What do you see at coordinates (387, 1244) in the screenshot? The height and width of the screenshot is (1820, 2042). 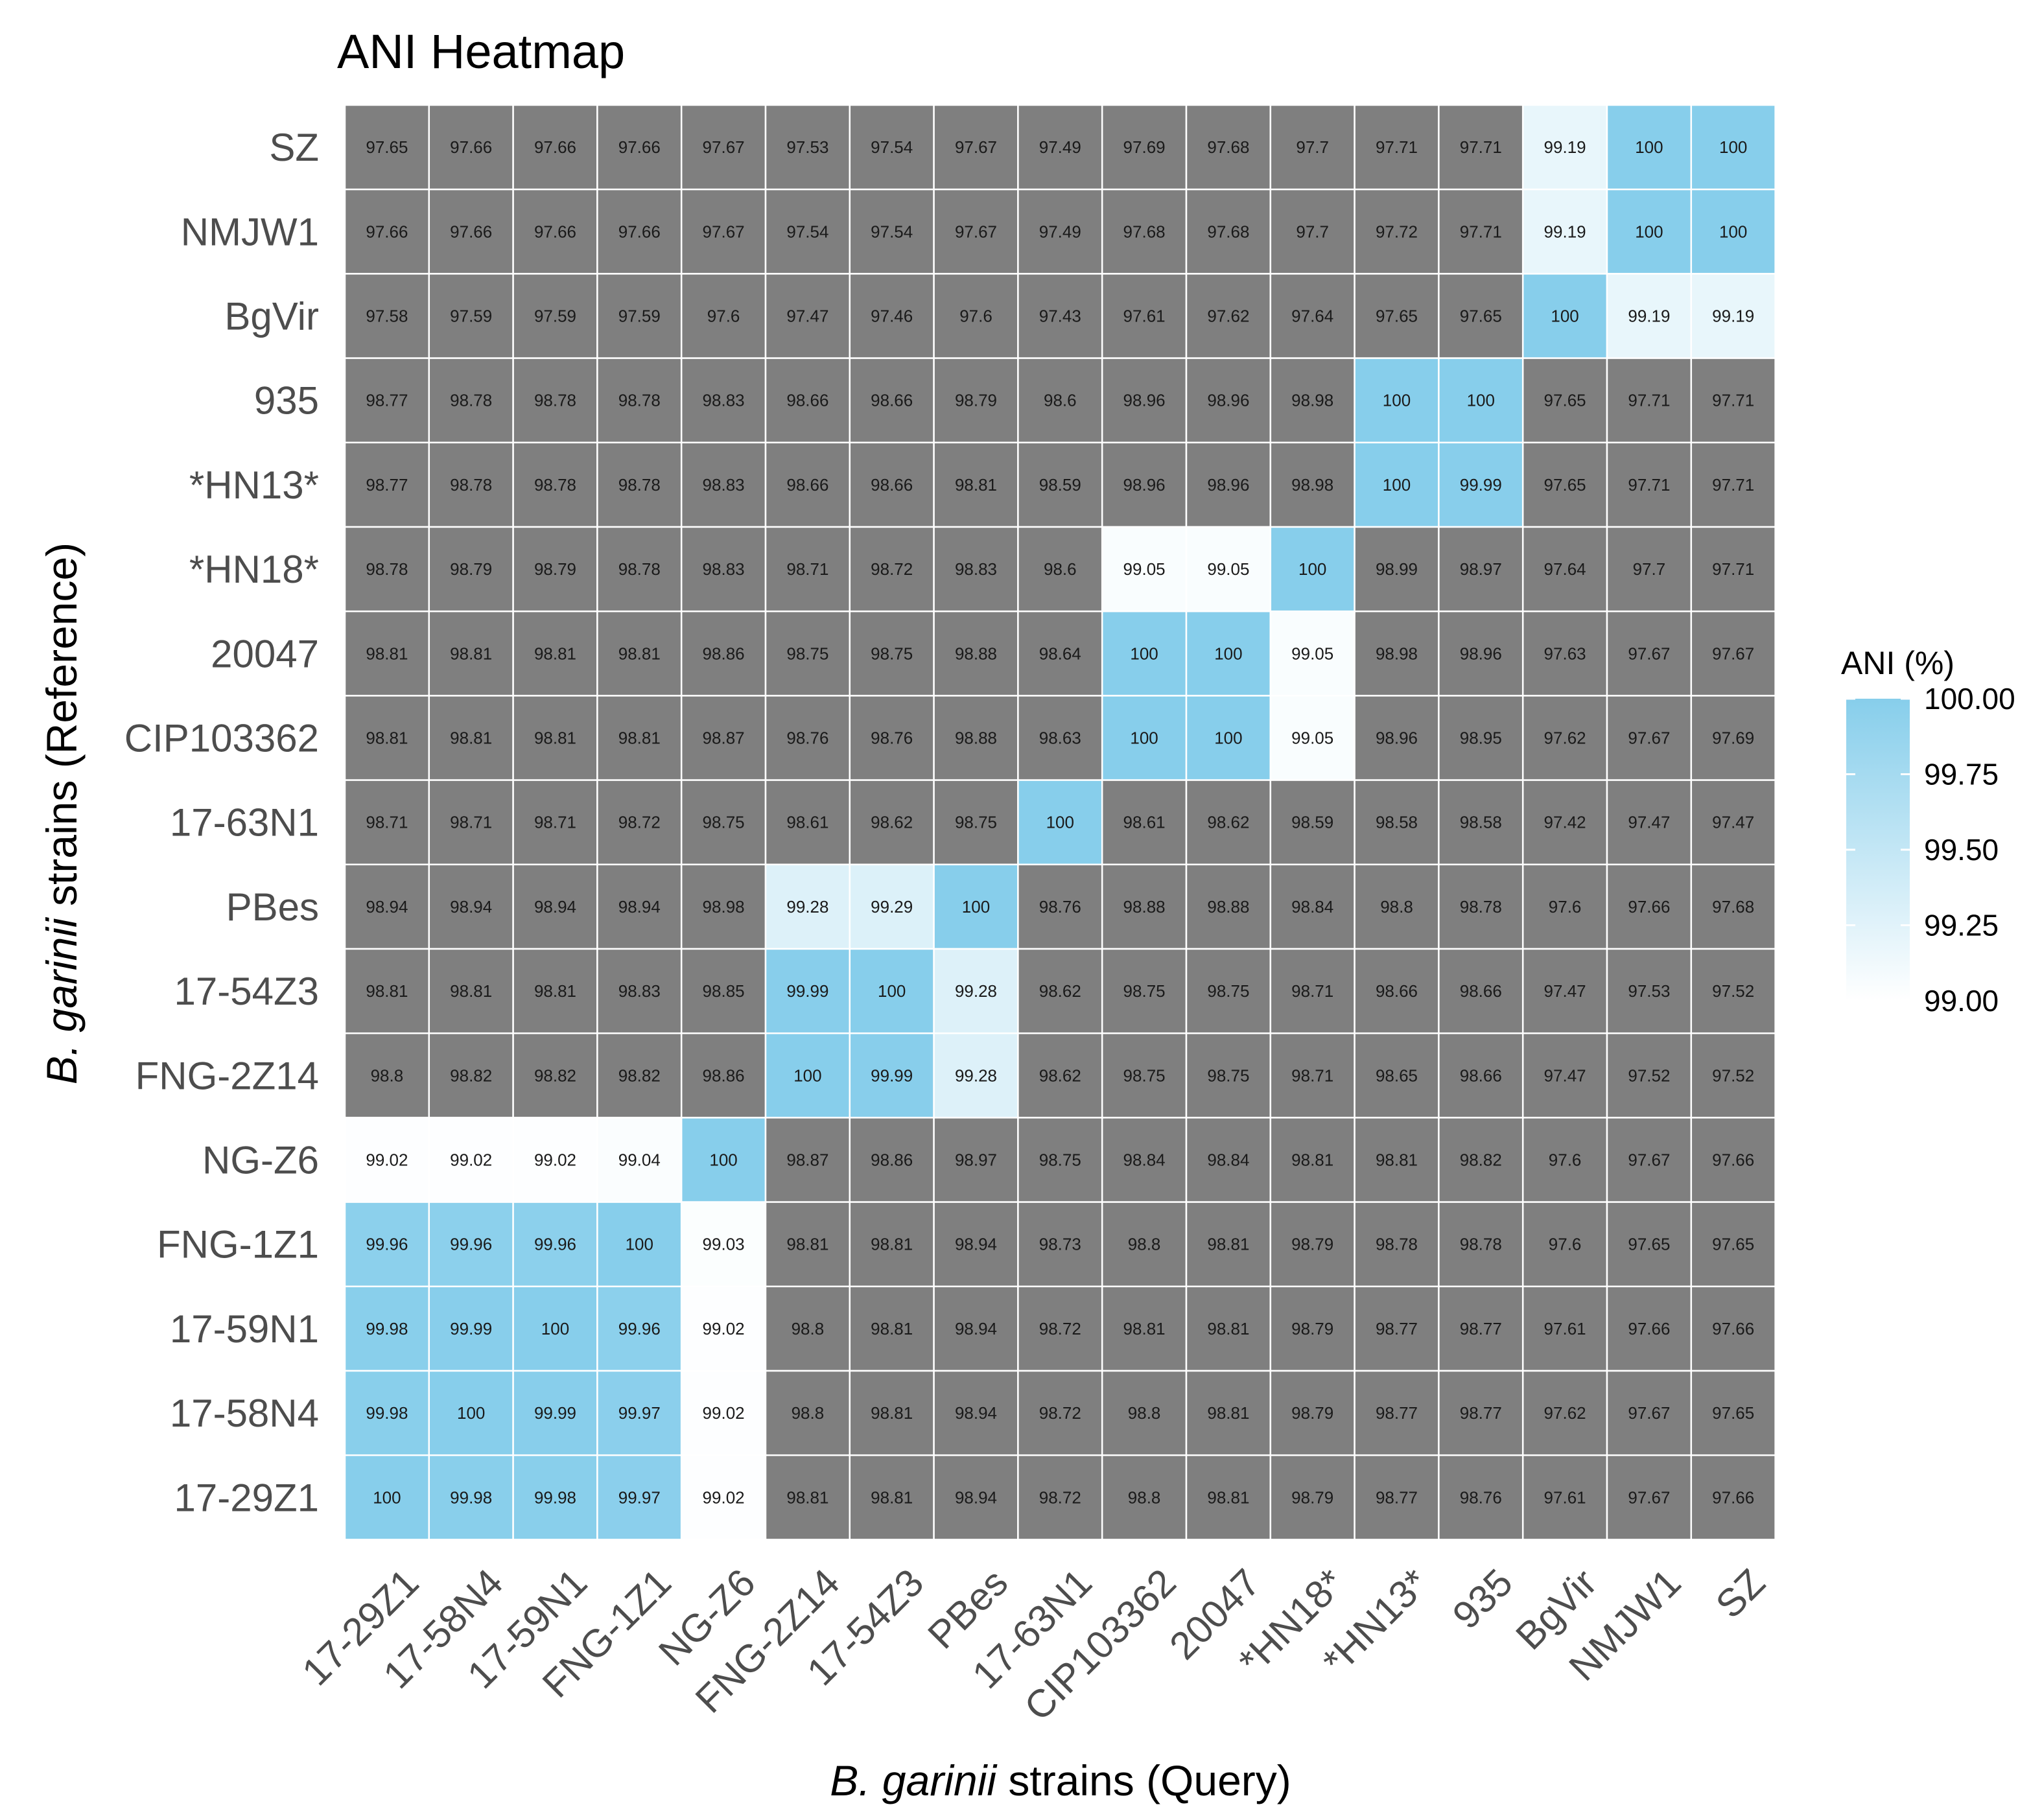 I see `heatmap-cell-label: 99.96` at bounding box center [387, 1244].